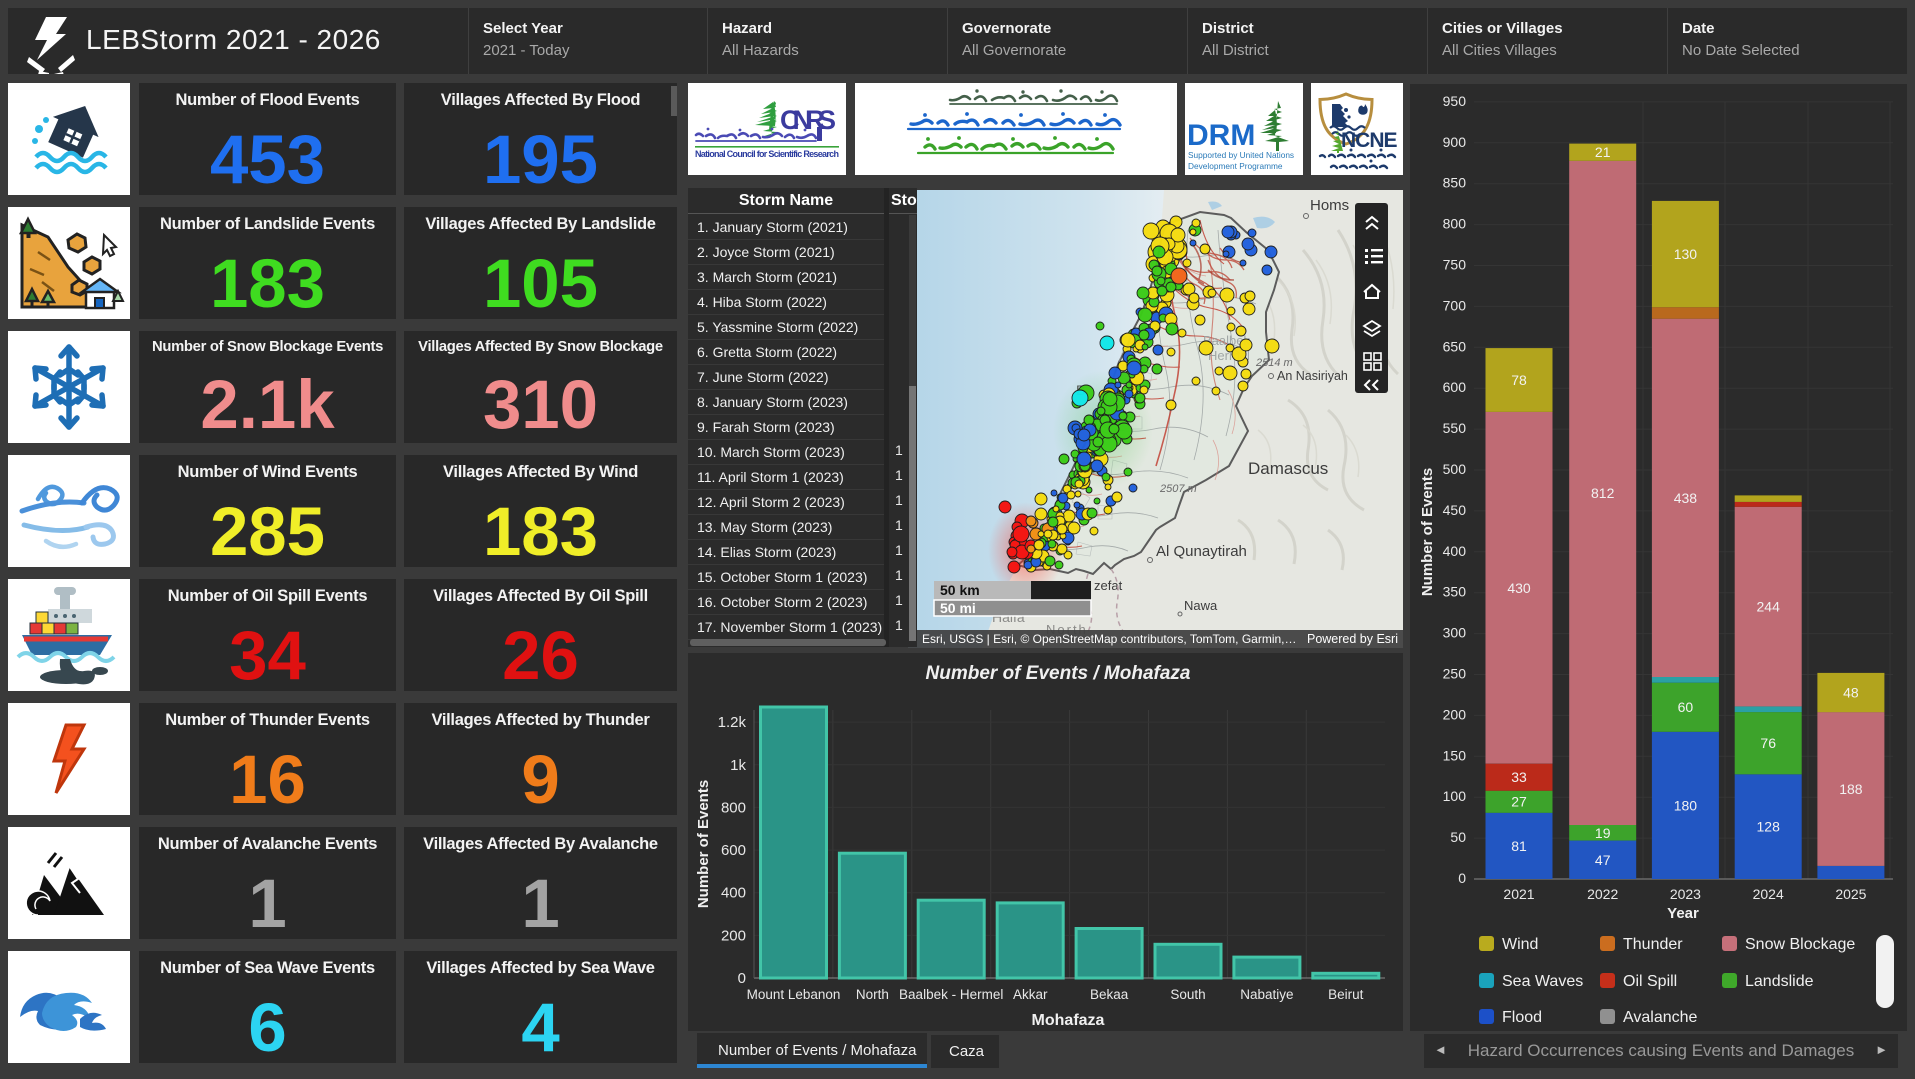  I want to click on svg-text: 250, so click(1455, 674).